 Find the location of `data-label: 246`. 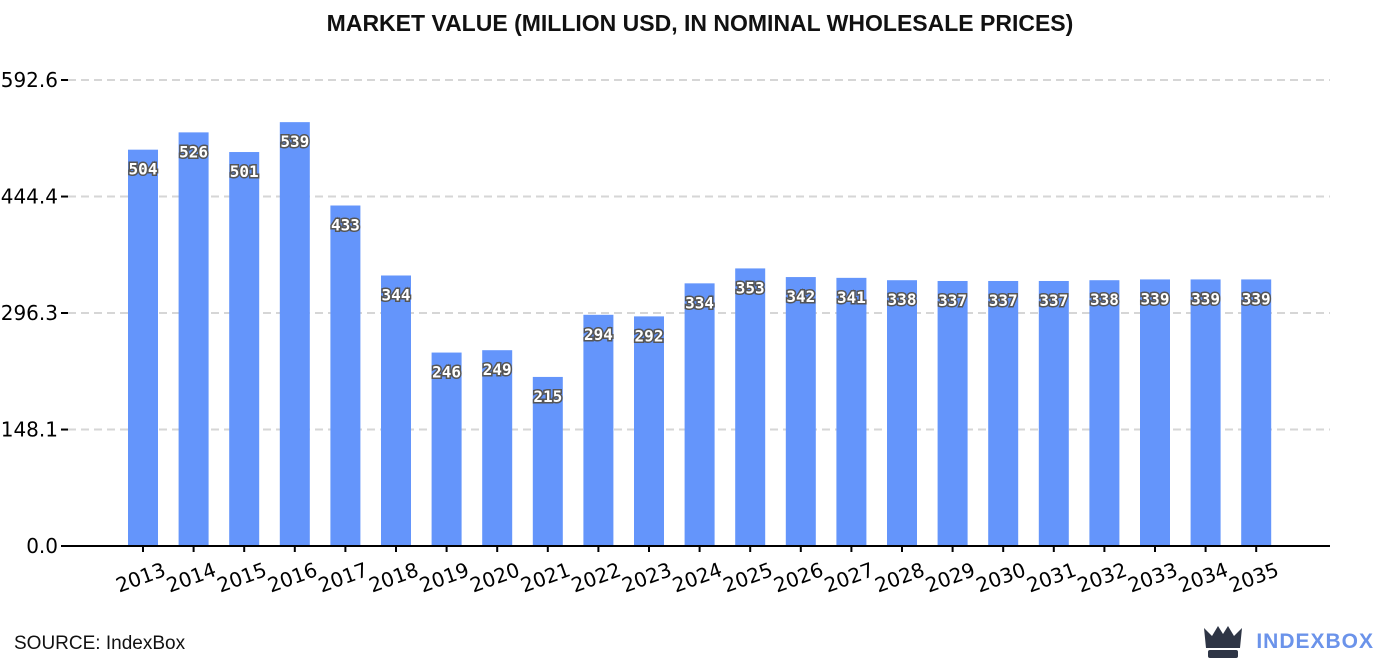

data-label: 246 is located at coordinates (446, 372).